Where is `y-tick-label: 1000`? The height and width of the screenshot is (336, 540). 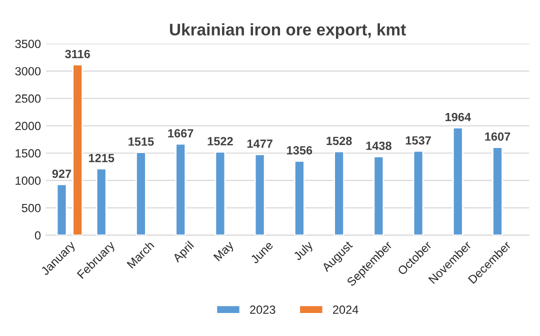 y-tick-label: 1000 is located at coordinates (28, 180).